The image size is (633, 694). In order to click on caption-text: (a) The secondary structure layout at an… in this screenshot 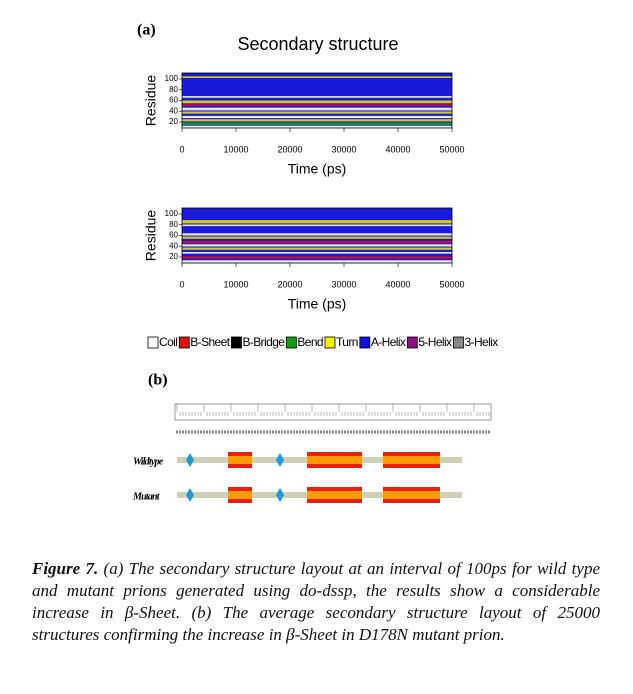, I will do `click(316, 601)`.